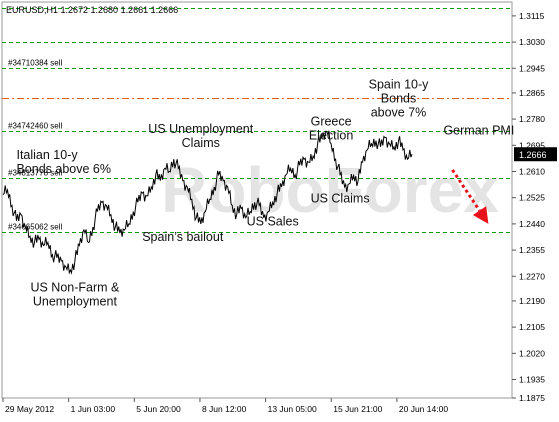 The image size is (559, 422). I want to click on y-tick-label: 1.2525, so click(532, 198).